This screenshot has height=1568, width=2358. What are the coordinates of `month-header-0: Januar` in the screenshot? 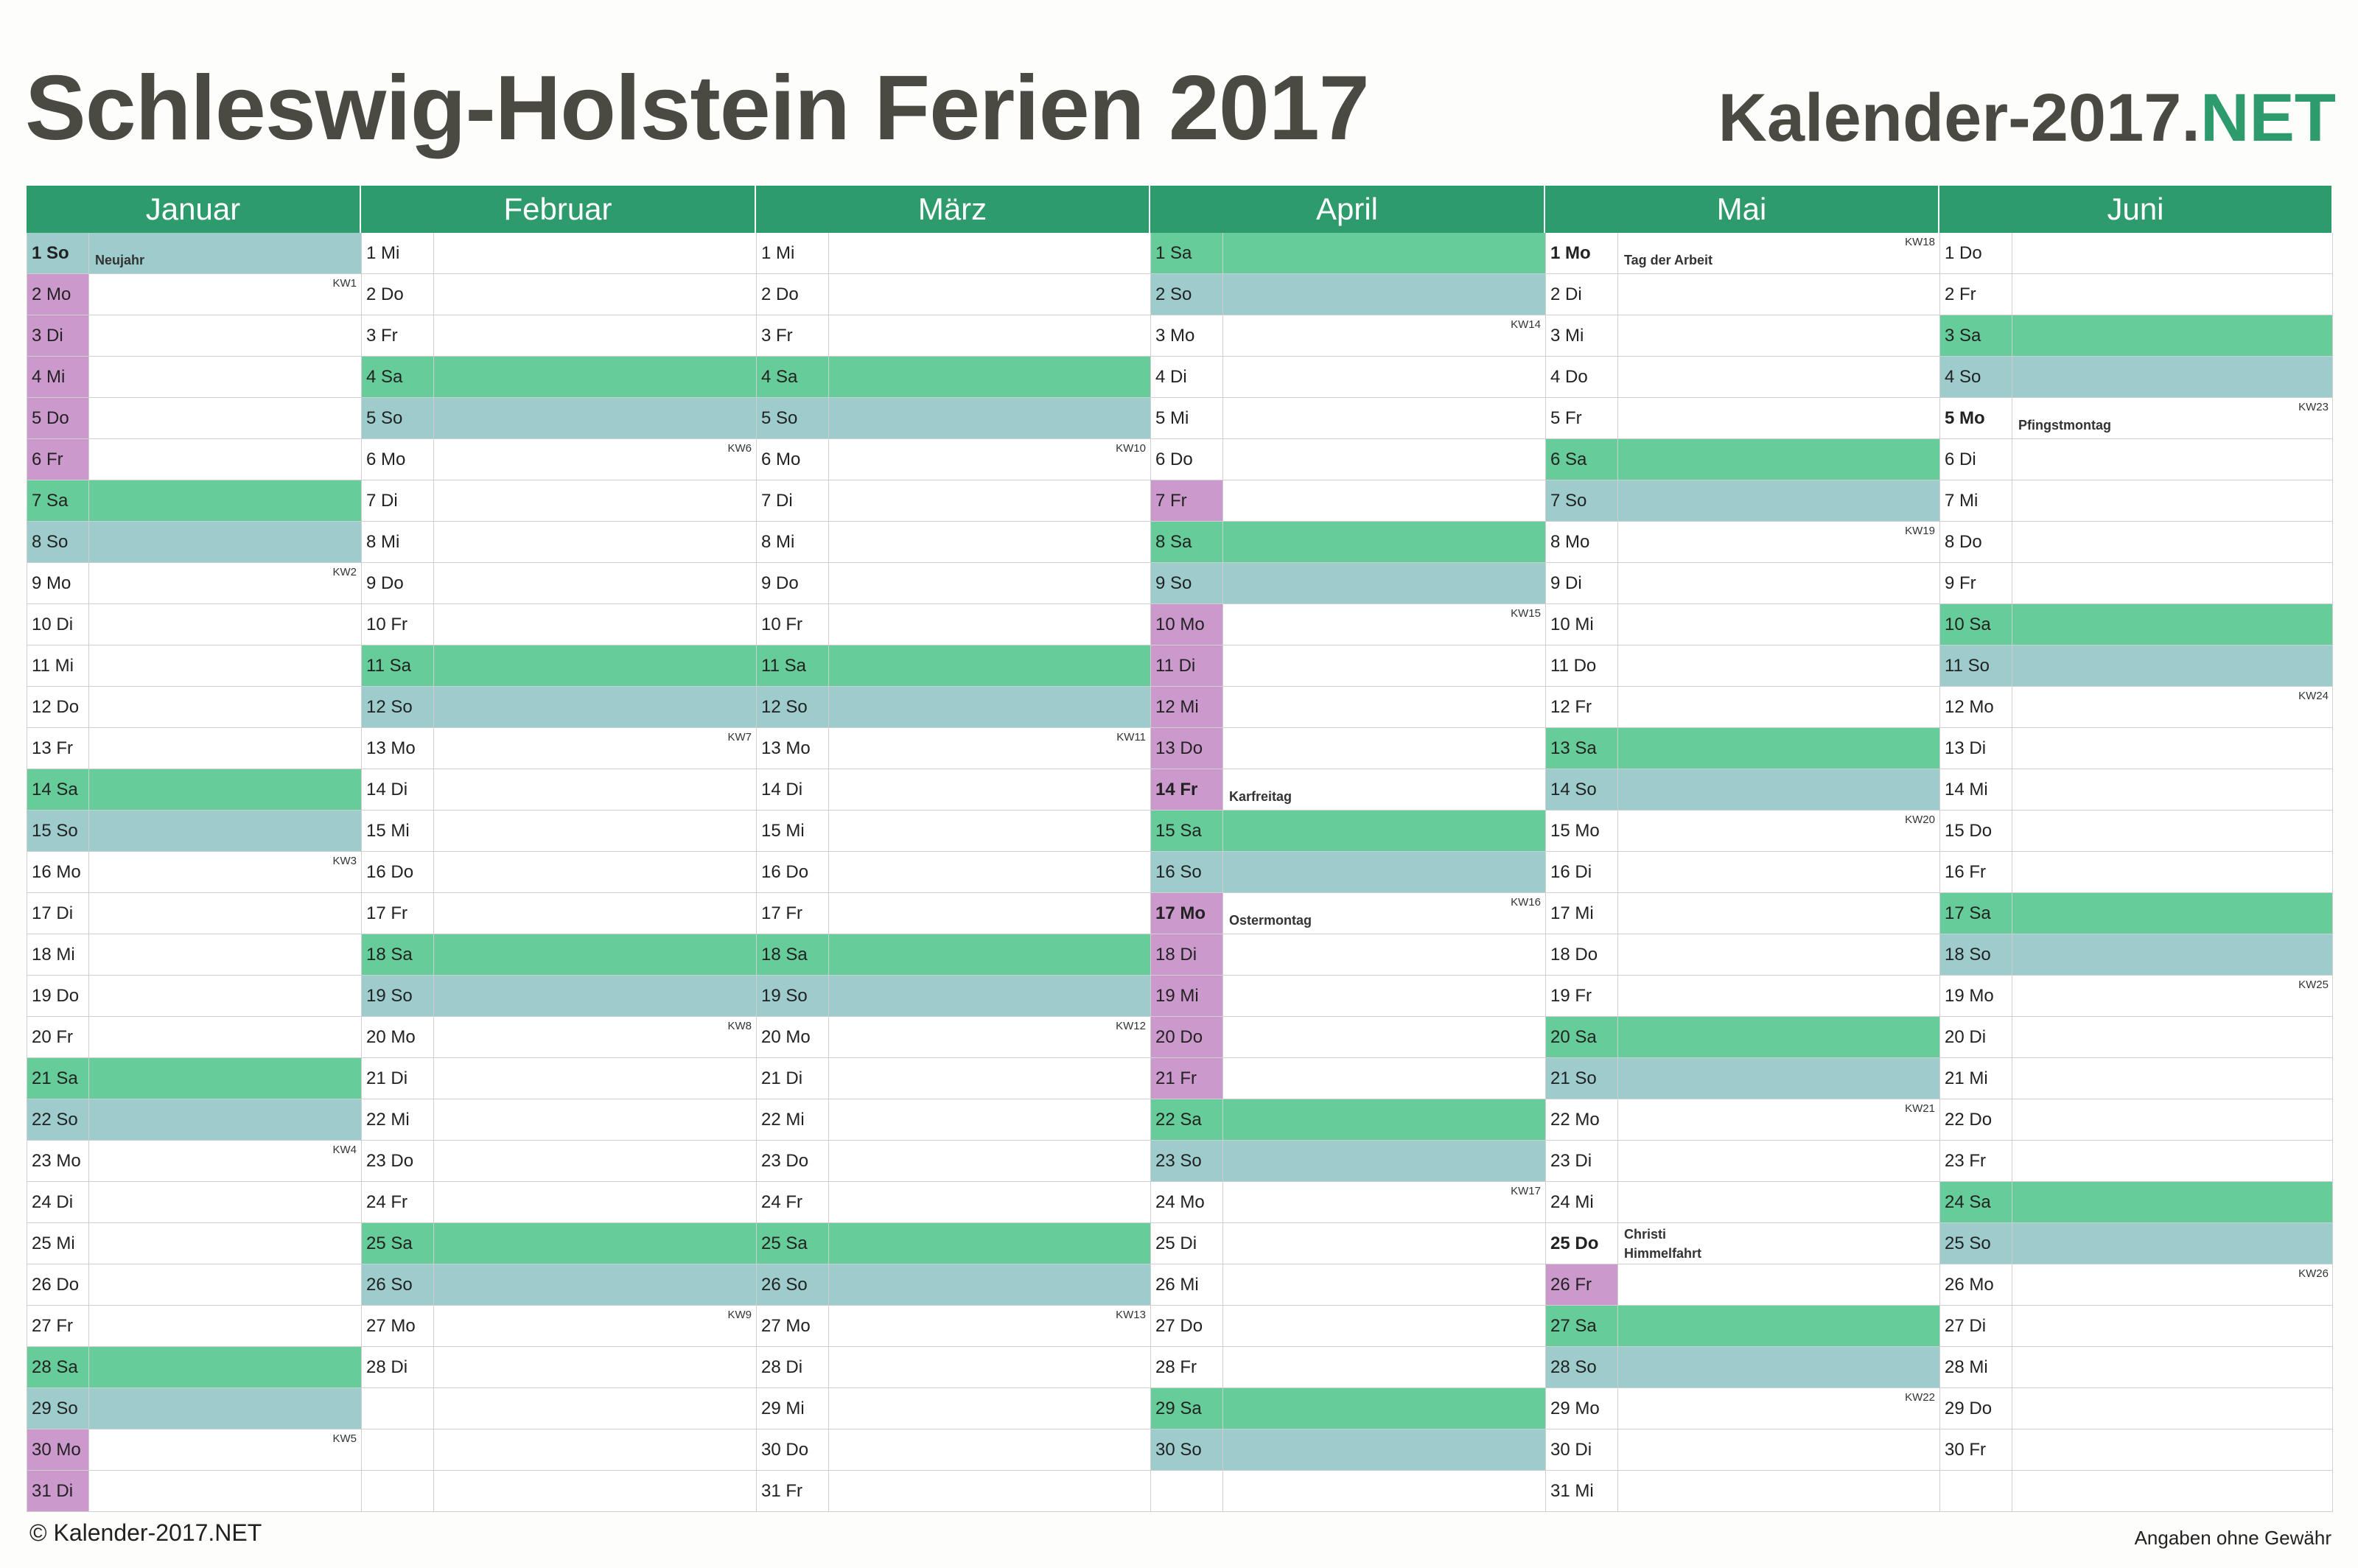 It's located at (194, 210).